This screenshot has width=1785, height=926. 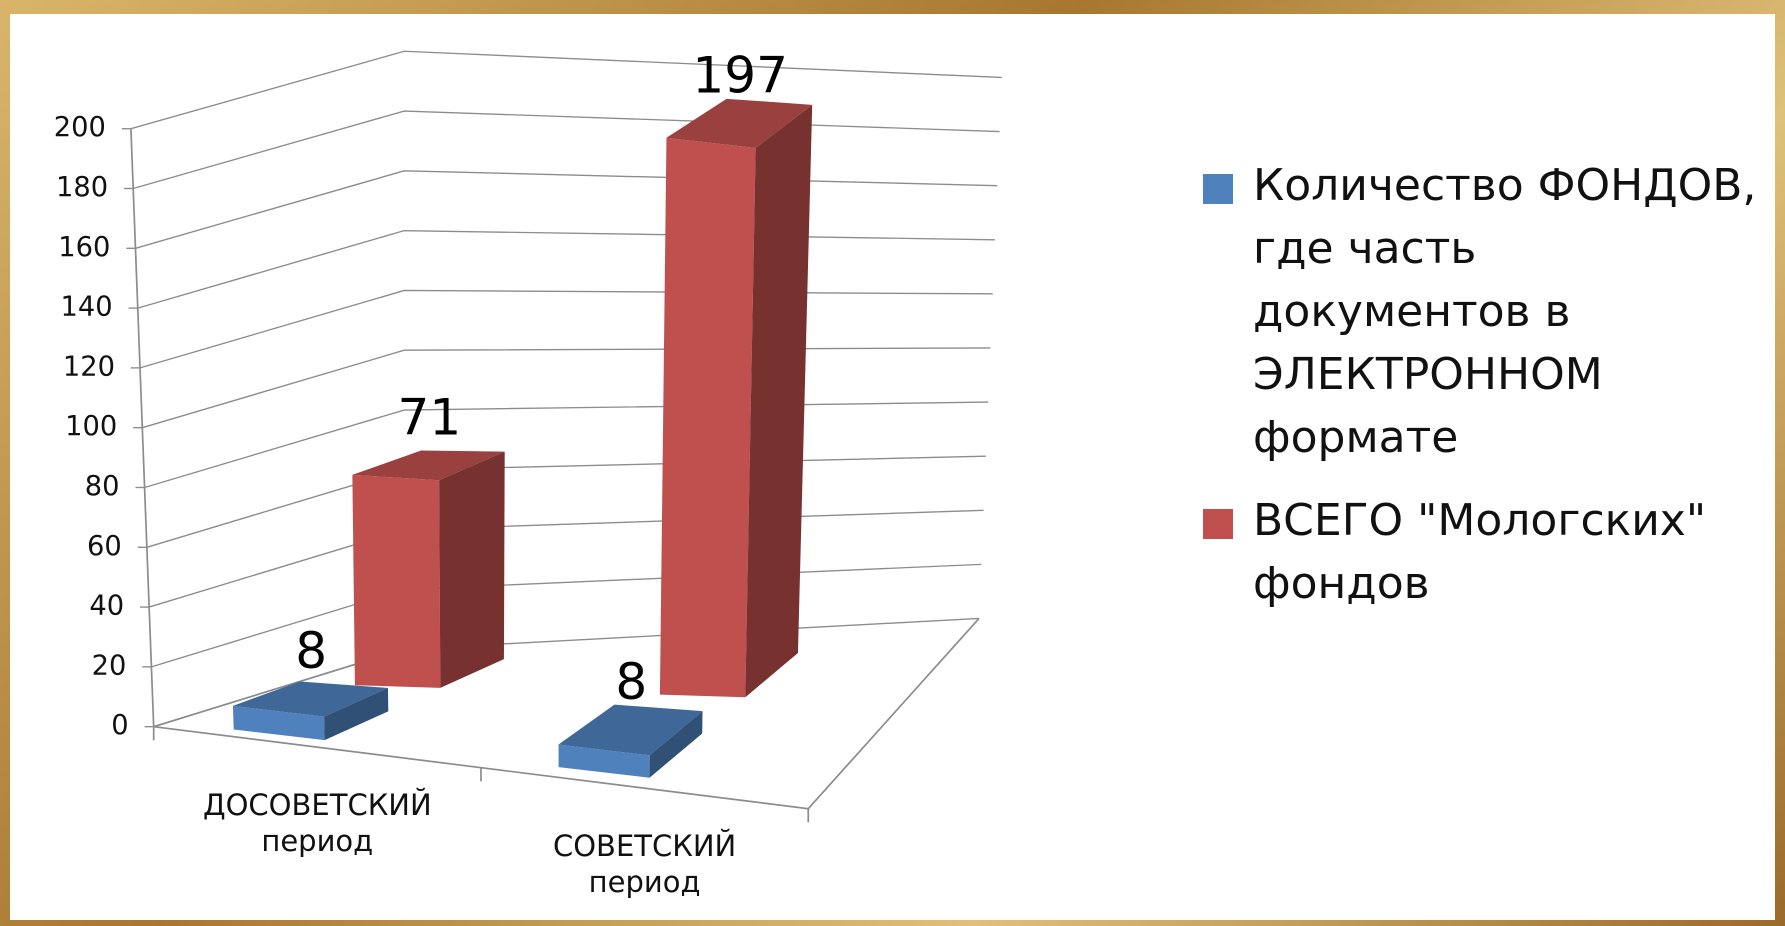 I want to click on data-label: 71, so click(x=429, y=416).